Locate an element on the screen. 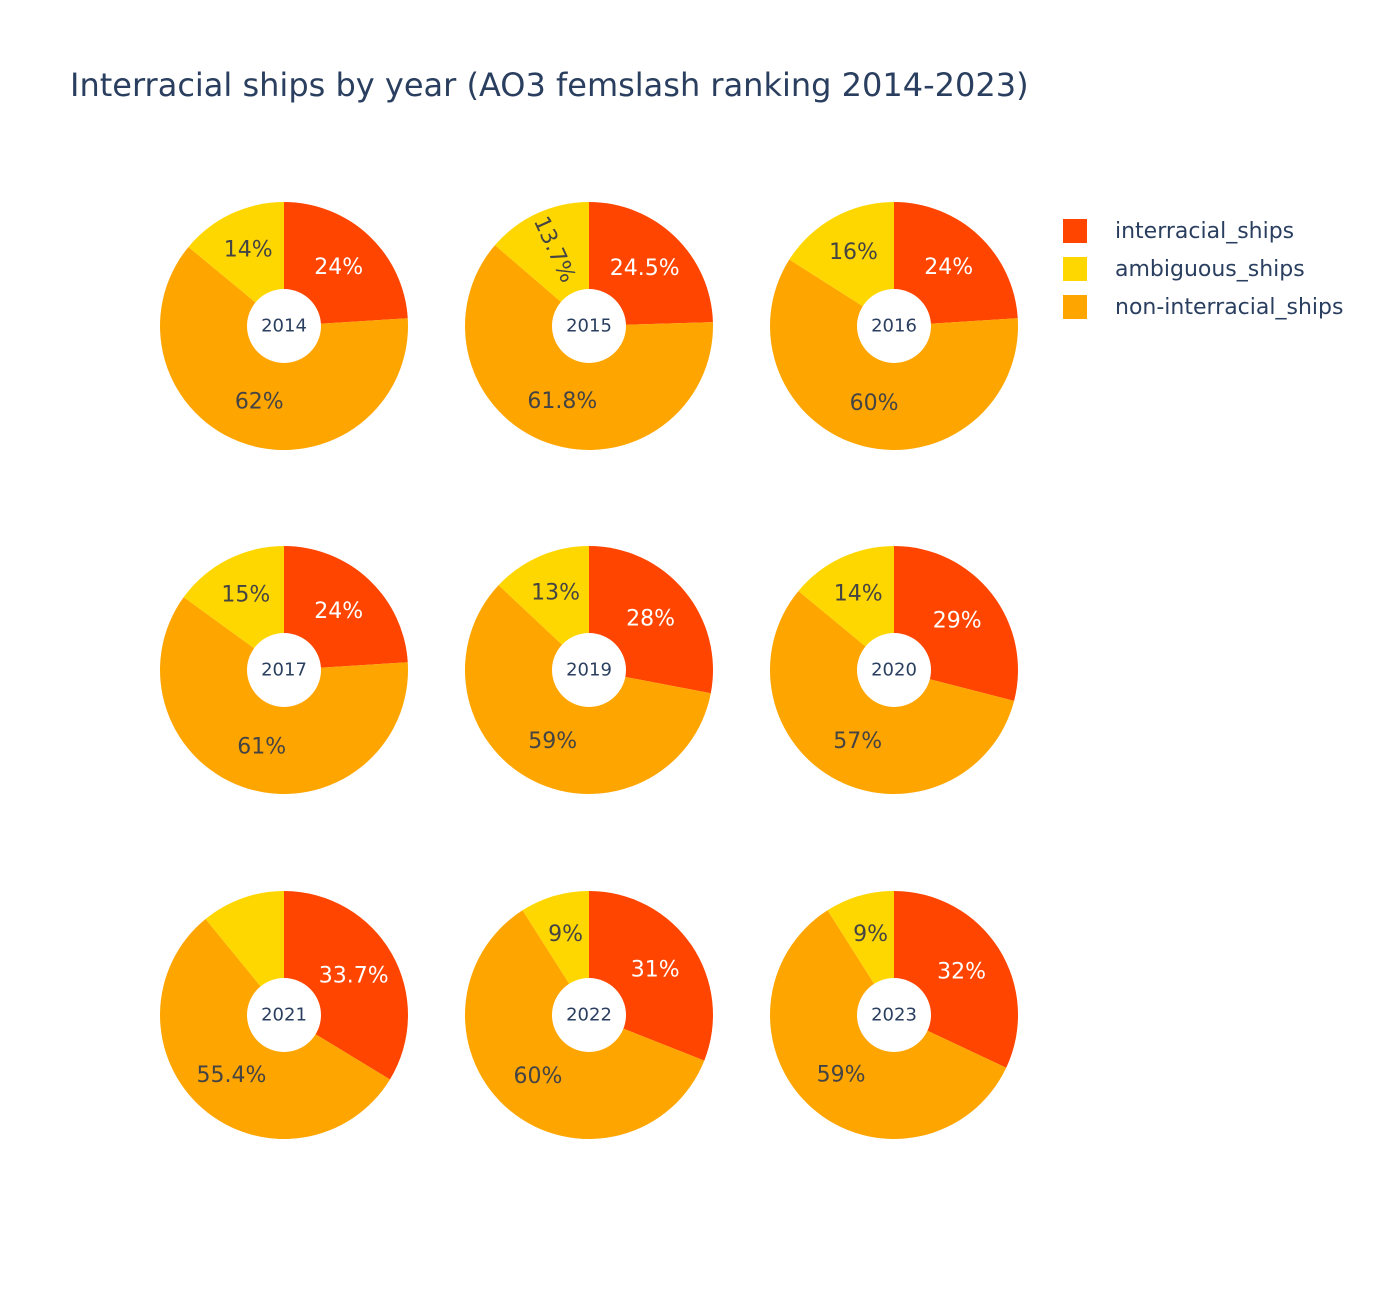  pie-2021: 33.7% 55.4% 2021 is located at coordinates (284, 1015).